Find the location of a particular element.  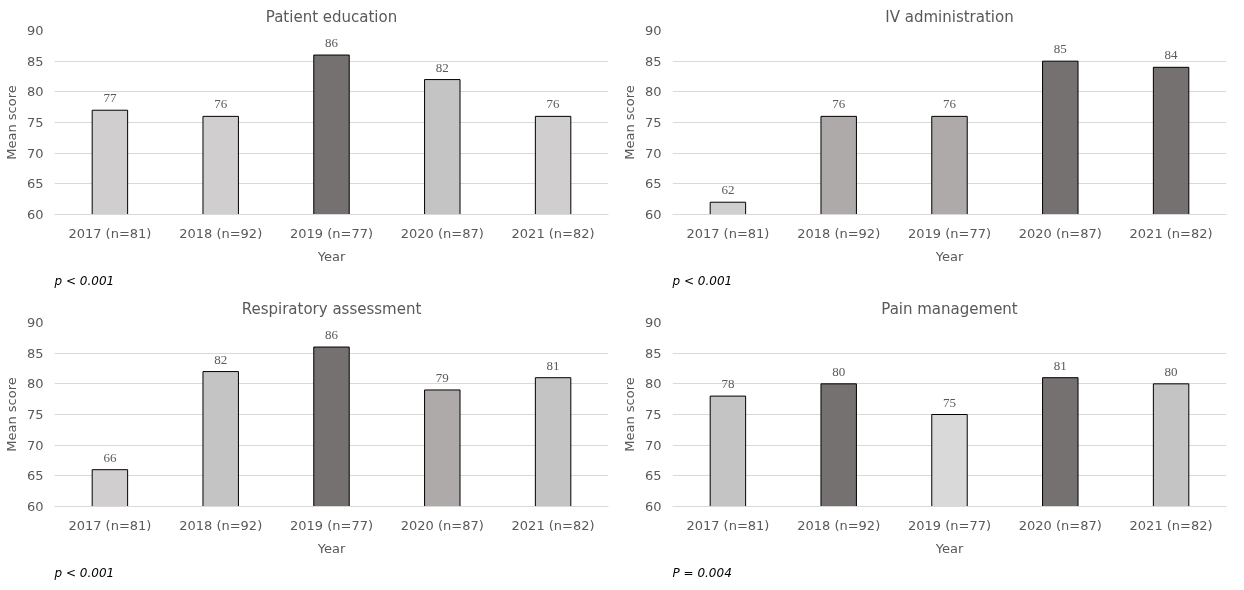

data-label: 66 is located at coordinates (110, 457).